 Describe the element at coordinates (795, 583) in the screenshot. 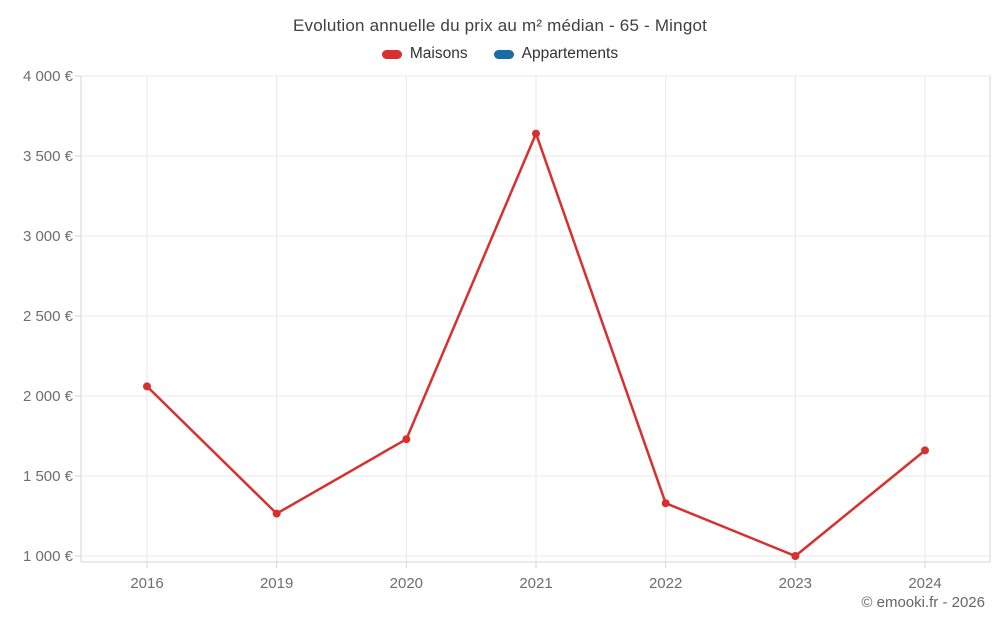

I see `x-axis-tick-label: 2023` at that location.